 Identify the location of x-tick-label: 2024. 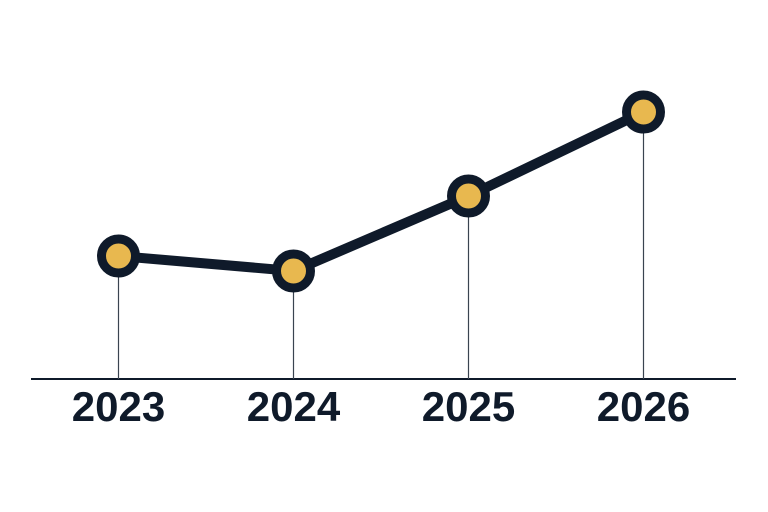
(294, 406).